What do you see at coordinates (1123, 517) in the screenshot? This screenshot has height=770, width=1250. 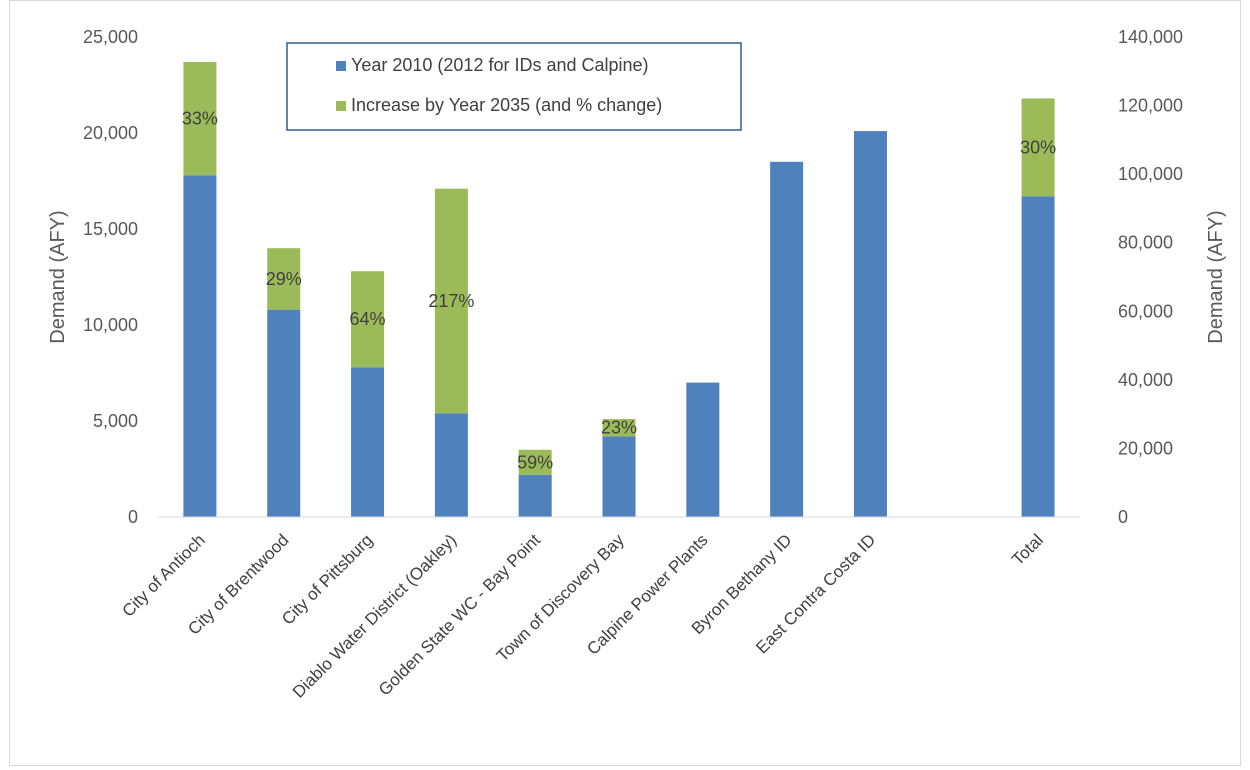 I see `right-tick-label: 0` at bounding box center [1123, 517].